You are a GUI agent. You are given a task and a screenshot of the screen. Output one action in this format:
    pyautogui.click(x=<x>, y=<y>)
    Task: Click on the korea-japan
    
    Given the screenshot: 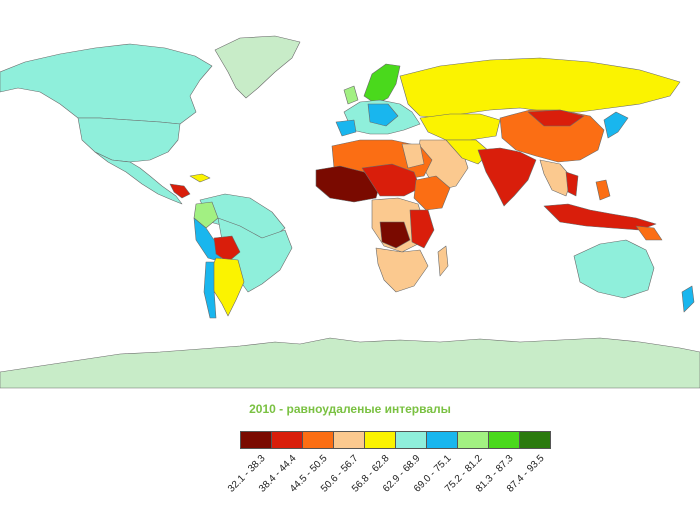 What is the action you would take?
    pyautogui.click(x=616, y=125)
    